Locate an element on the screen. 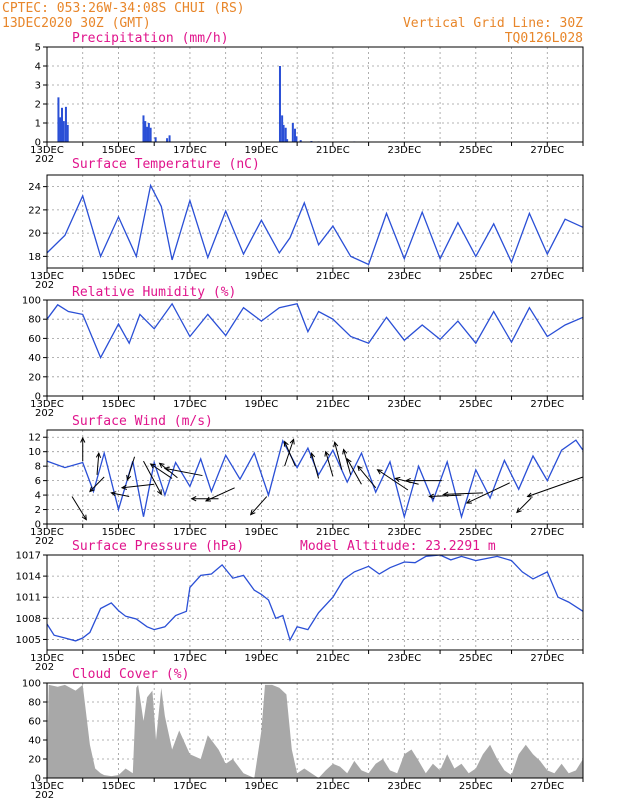 The height and width of the screenshot is (800, 618). panel-title: Surface Temperature (nC) is located at coordinates (166, 164).